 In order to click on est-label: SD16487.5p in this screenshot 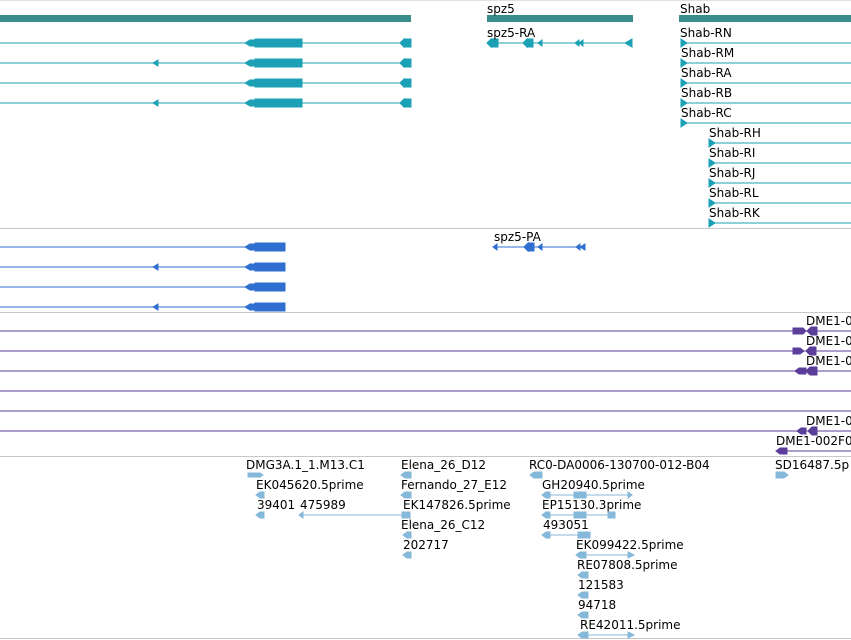, I will do `click(812, 465)`.